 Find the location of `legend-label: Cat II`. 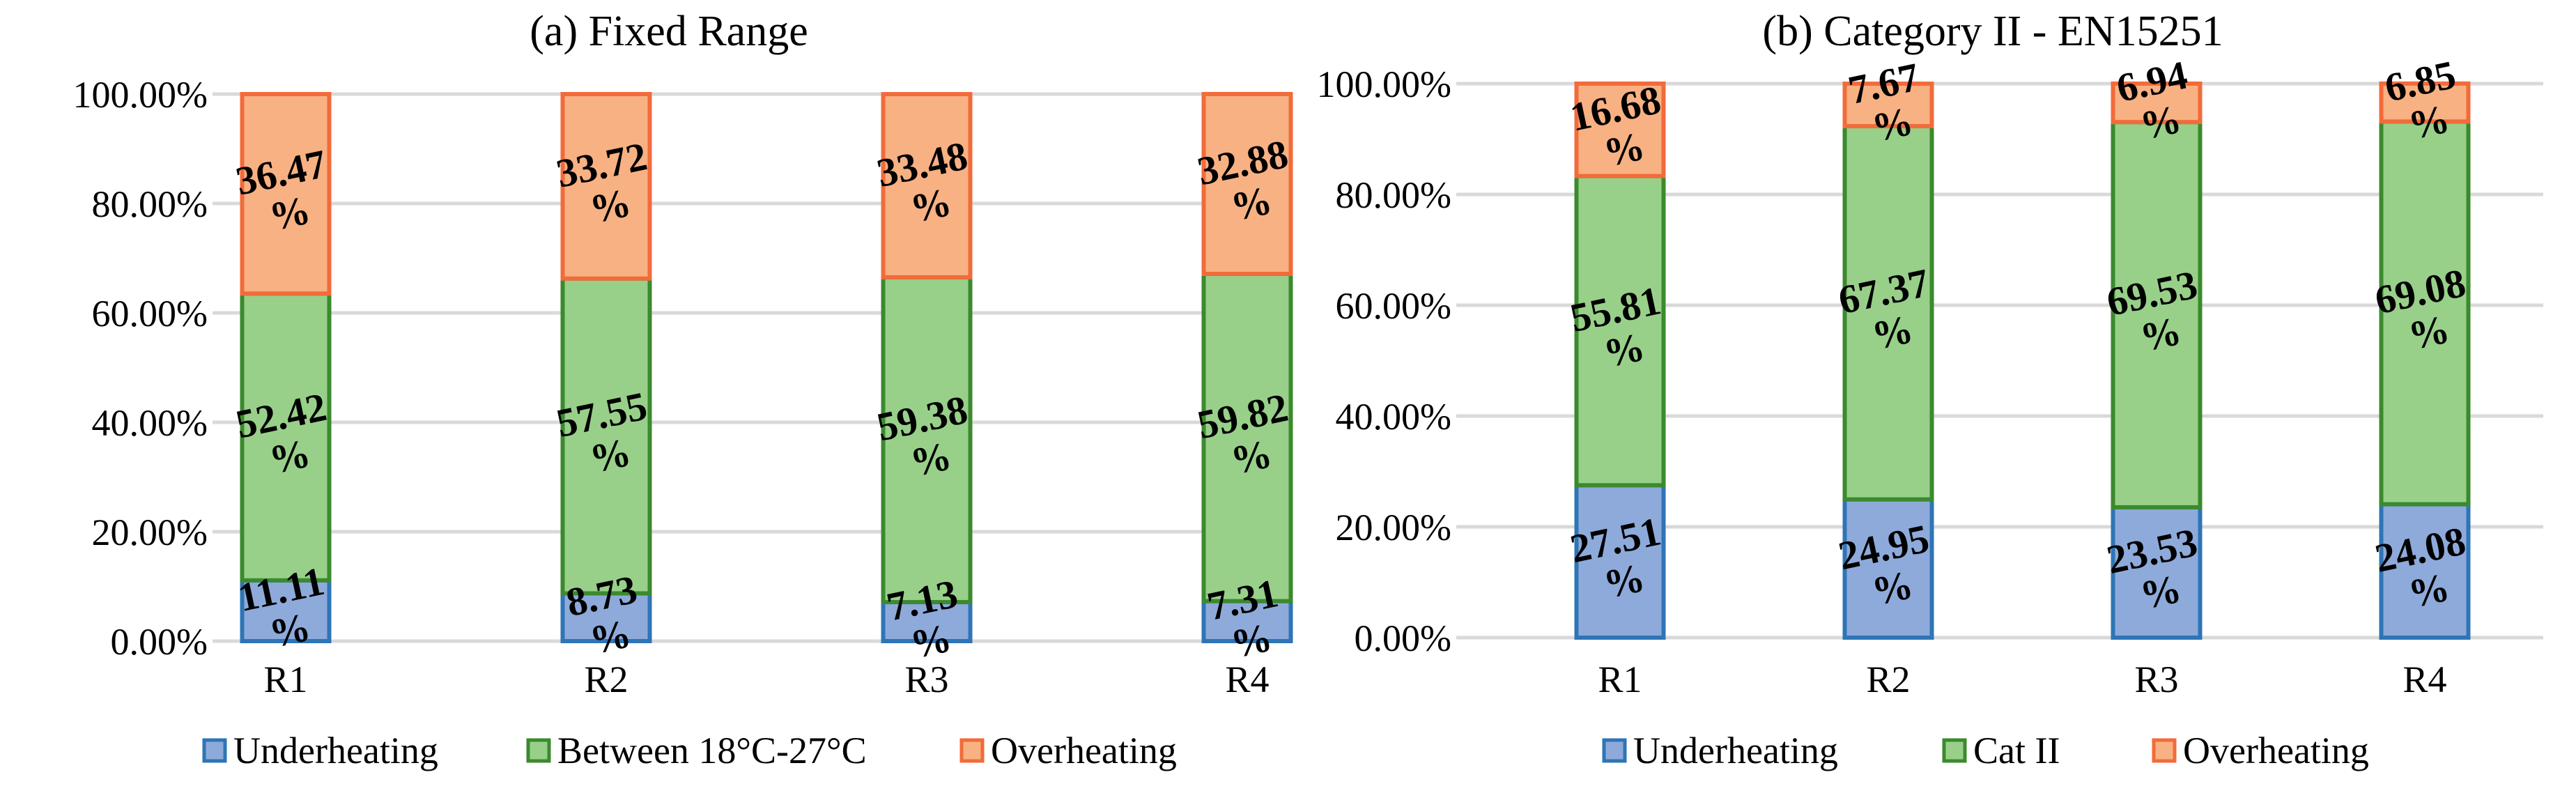

legend-label: Cat II is located at coordinates (2016, 750).